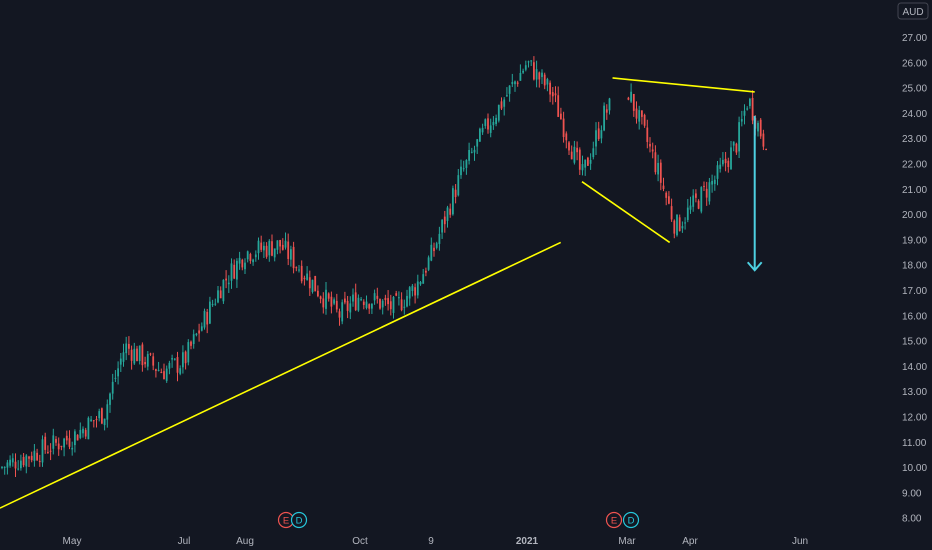 The height and width of the screenshot is (550, 932). I want to click on currency-badge, so click(913, 11).